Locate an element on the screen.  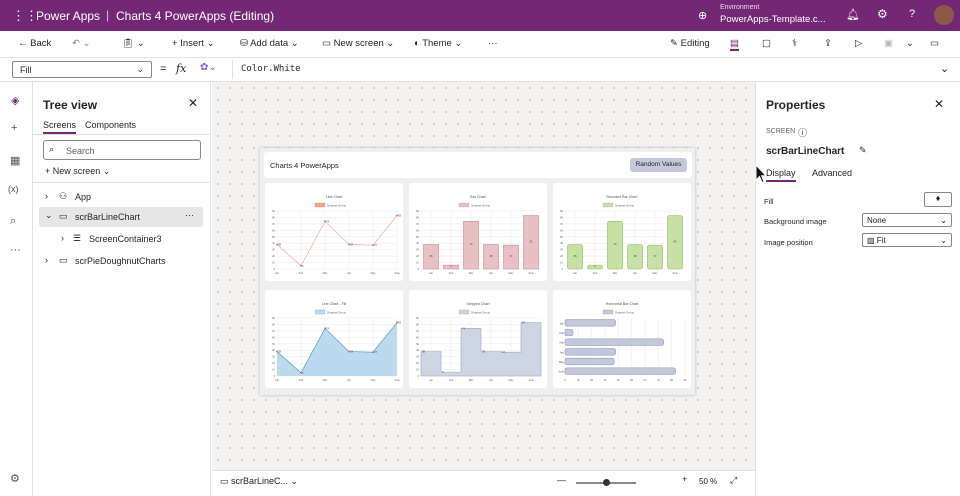
property-dropdown: Fill ⌄ is located at coordinates (82, 69).